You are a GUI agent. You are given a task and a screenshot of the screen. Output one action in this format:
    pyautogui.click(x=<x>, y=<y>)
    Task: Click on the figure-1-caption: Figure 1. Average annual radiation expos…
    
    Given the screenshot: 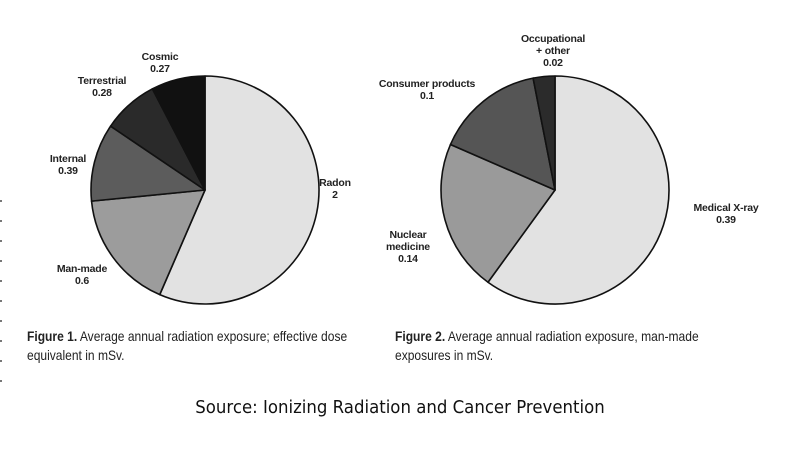 What is the action you would take?
    pyautogui.click(x=199, y=346)
    